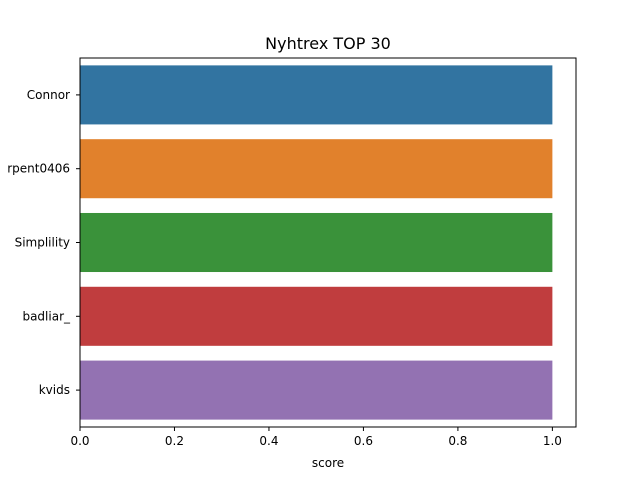  What do you see at coordinates (328, 43) in the screenshot?
I see `chart-title: Nyhtrex TOP 30` at bounding box center [328, 43].